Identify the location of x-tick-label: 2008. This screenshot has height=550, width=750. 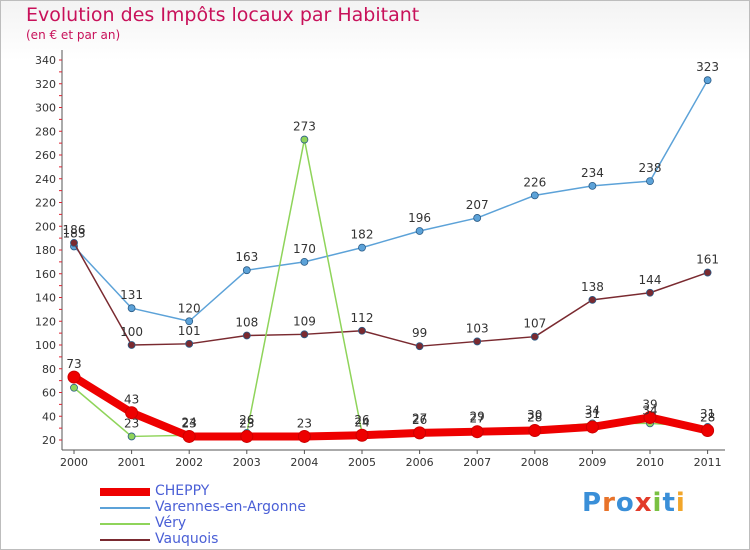
(535, 462).